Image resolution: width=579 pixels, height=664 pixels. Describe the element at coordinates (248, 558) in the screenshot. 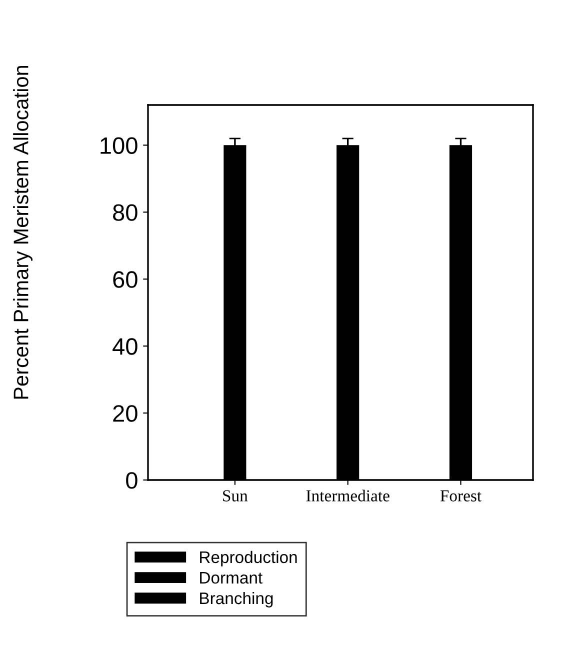

I see `legend-label: Reproduction` at that location.